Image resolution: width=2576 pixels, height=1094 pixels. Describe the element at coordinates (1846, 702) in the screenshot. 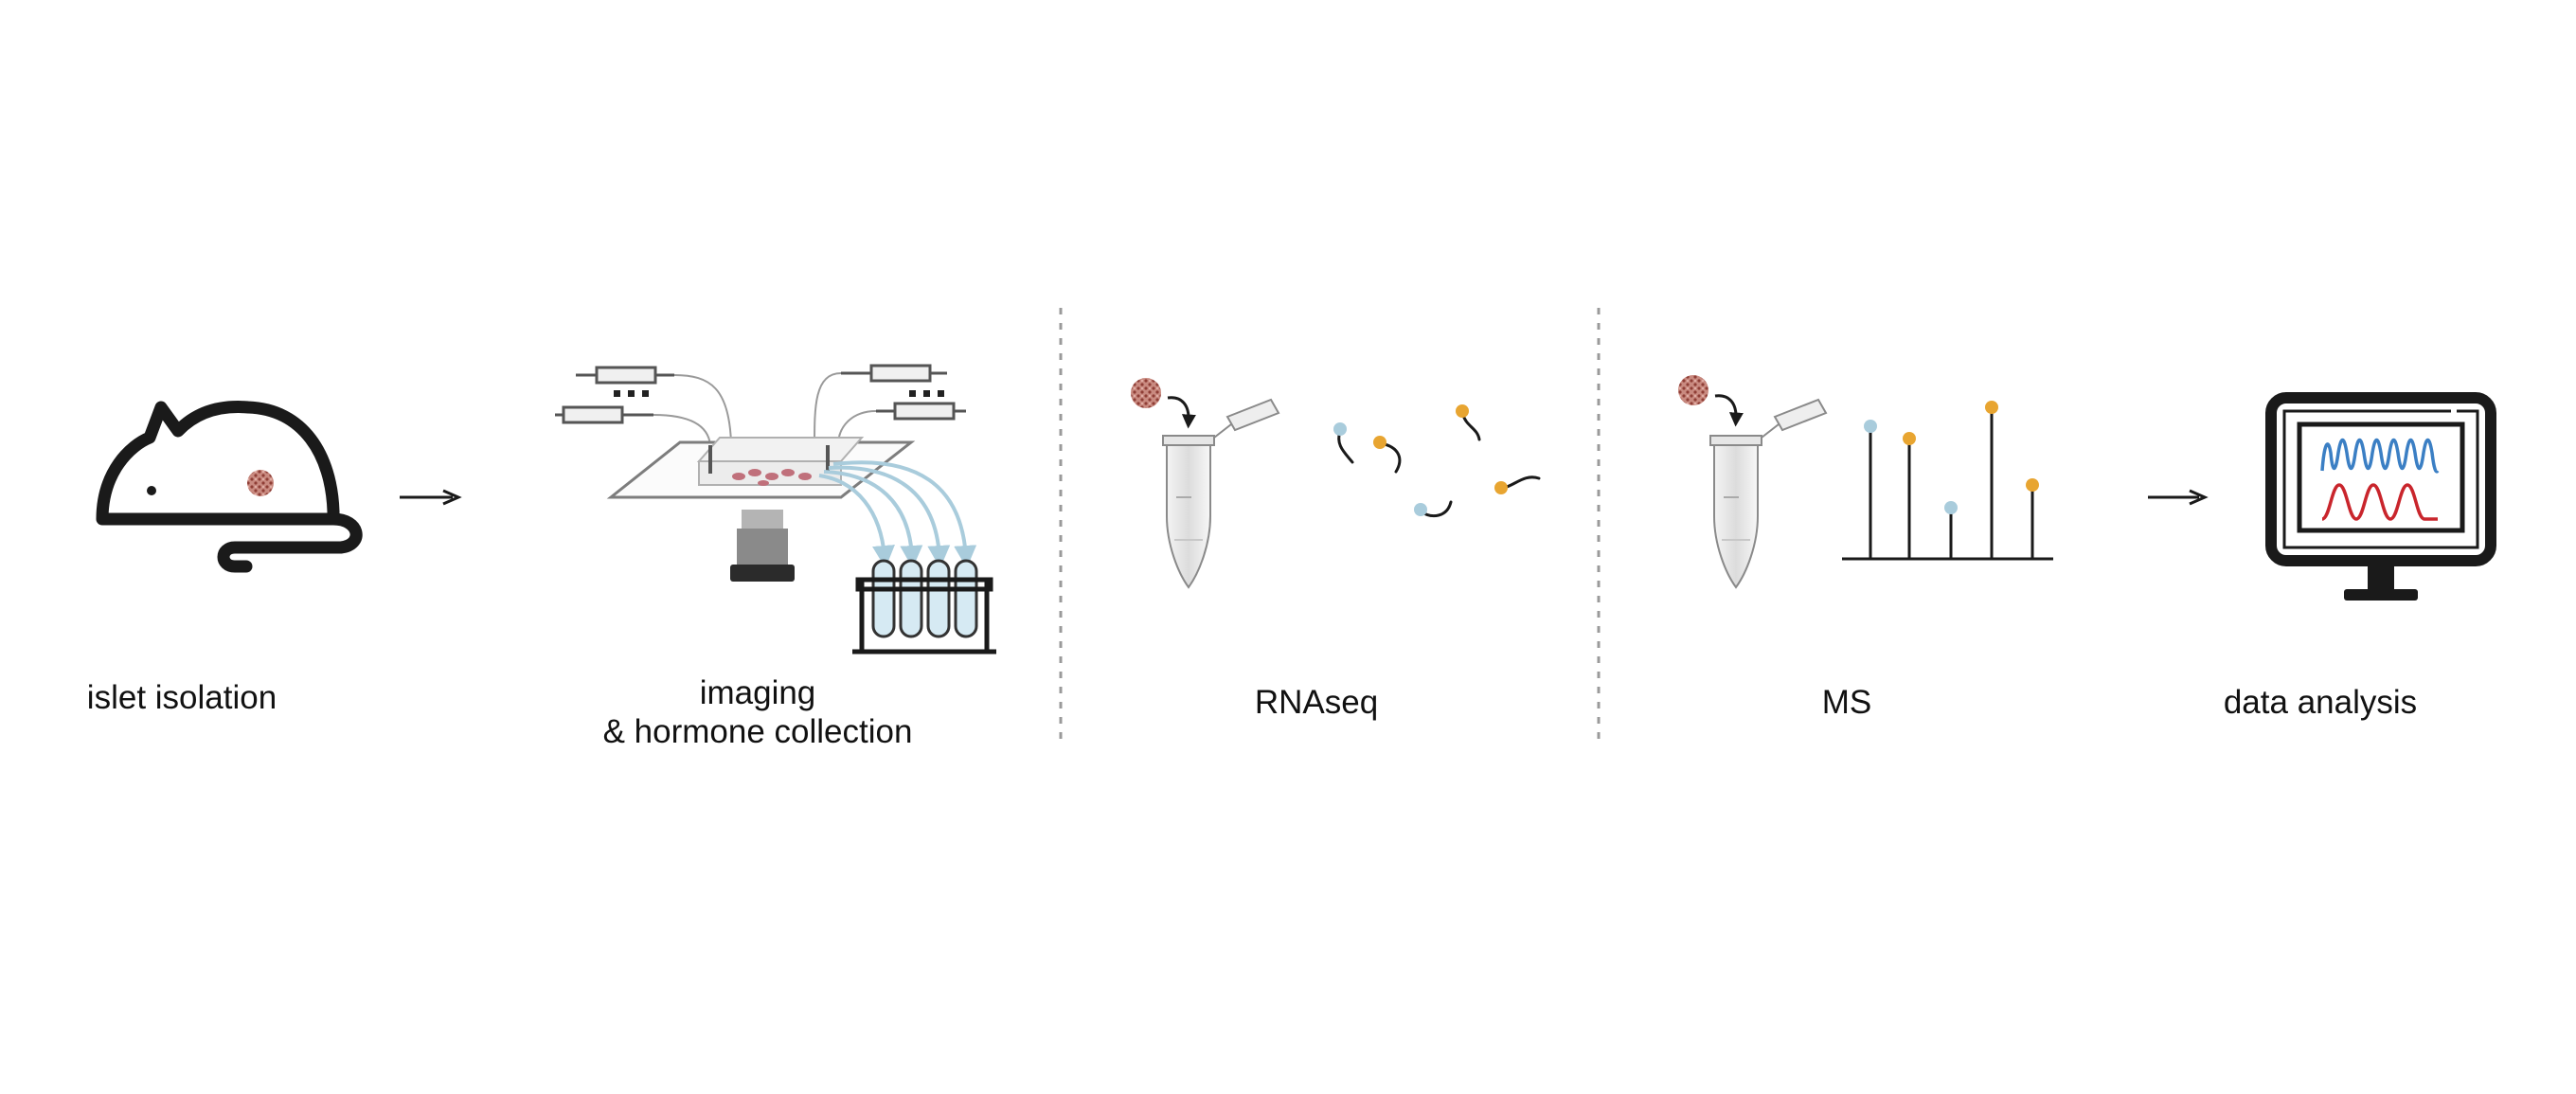

I see `label-ms: MS` at that location.